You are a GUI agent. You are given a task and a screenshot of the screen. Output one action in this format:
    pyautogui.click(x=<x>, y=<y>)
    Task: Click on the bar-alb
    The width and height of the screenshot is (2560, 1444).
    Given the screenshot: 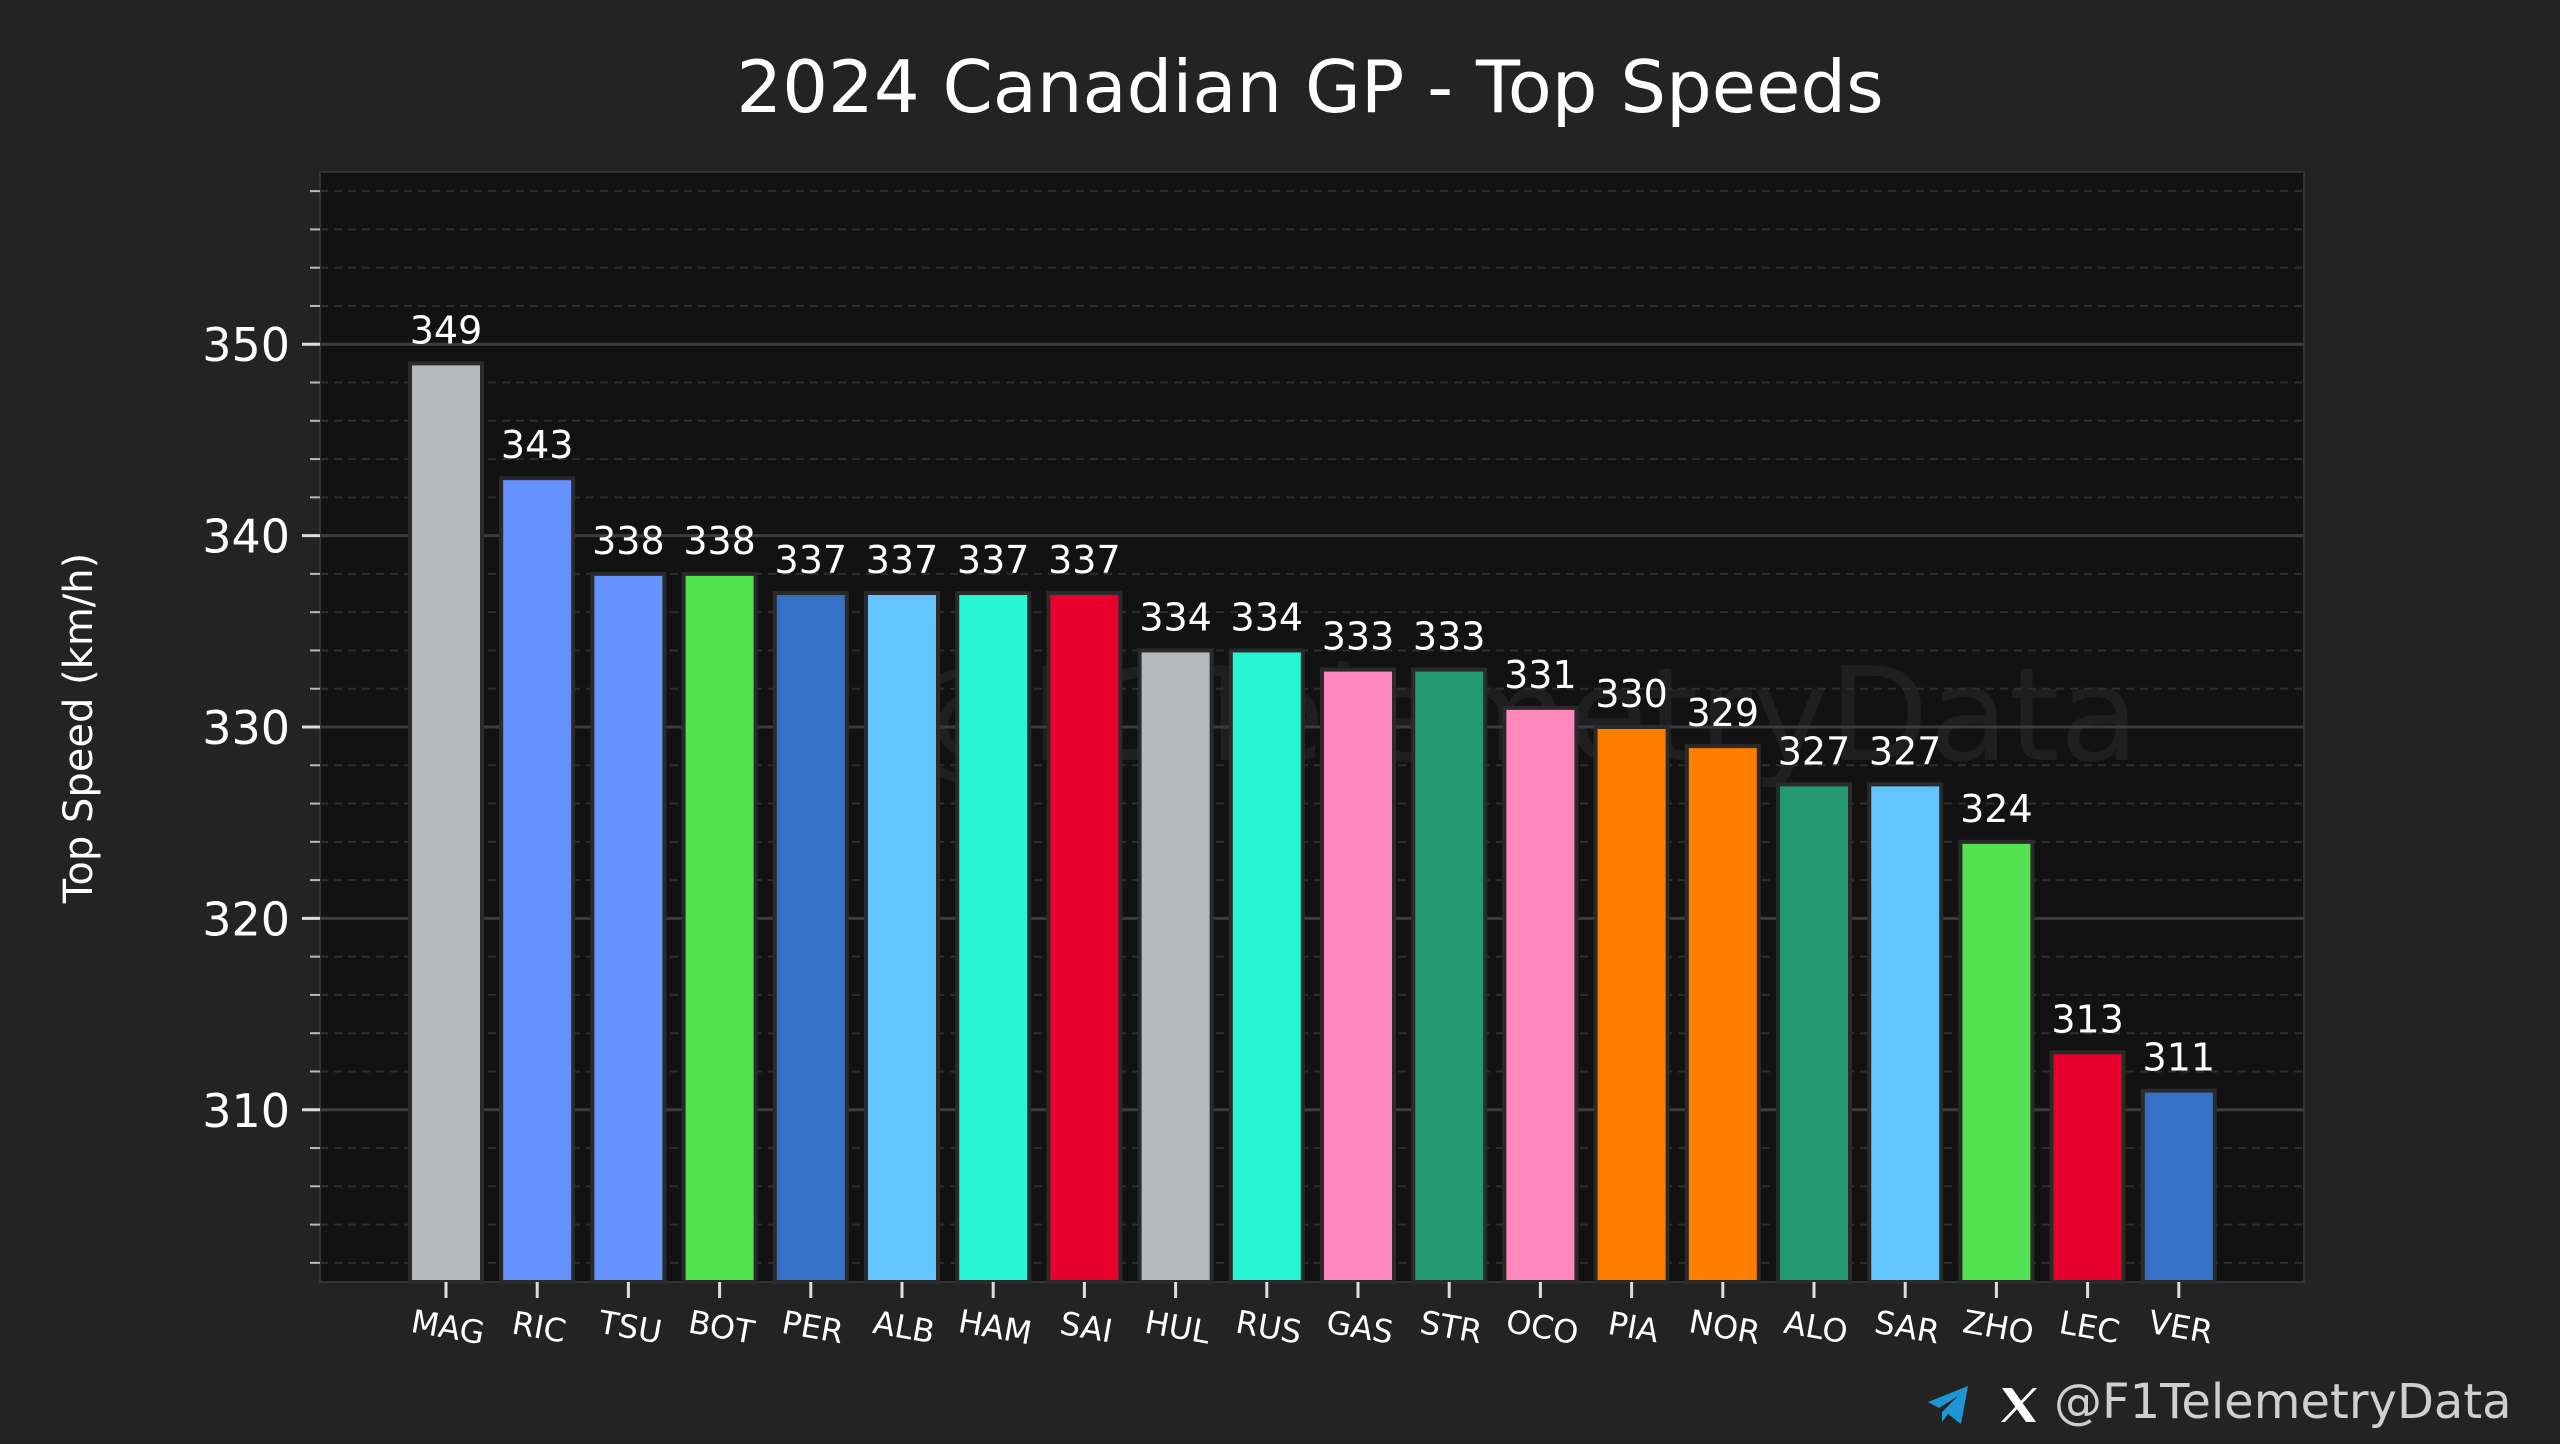 What is the action you would take?
    pyautogui.click(x=902, y=937)
    